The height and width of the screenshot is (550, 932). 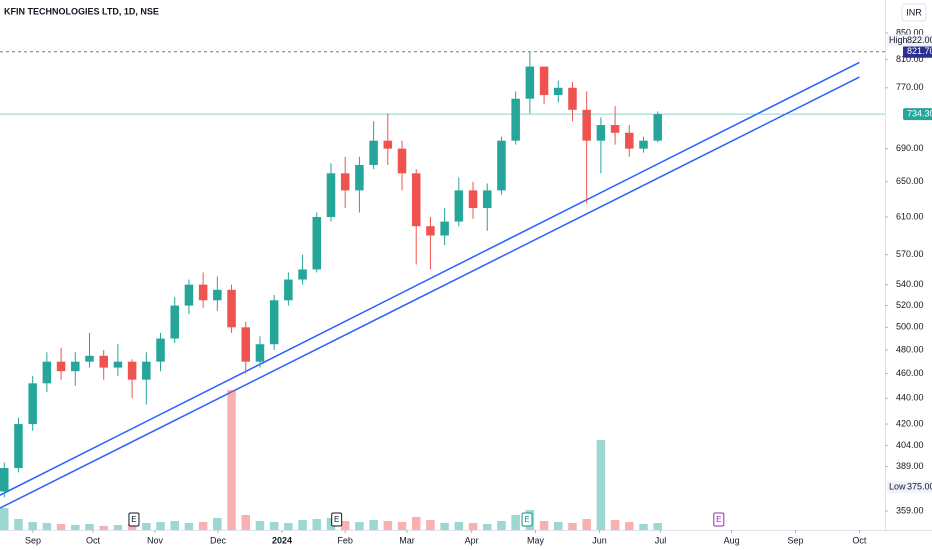 What do you see at coordinates (910, 216) in the screenshot?
I see `y-tick-label: 610.00` at bounding box center [910, 216].